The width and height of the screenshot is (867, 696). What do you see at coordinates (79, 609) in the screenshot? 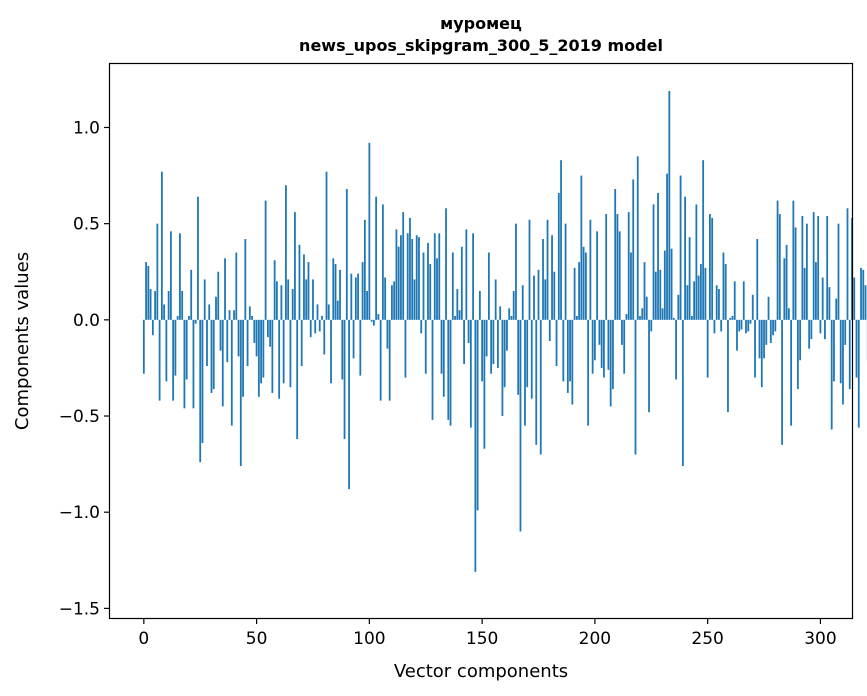
I see `y-tick-label: −1.5` at bounding box center [79, 609].